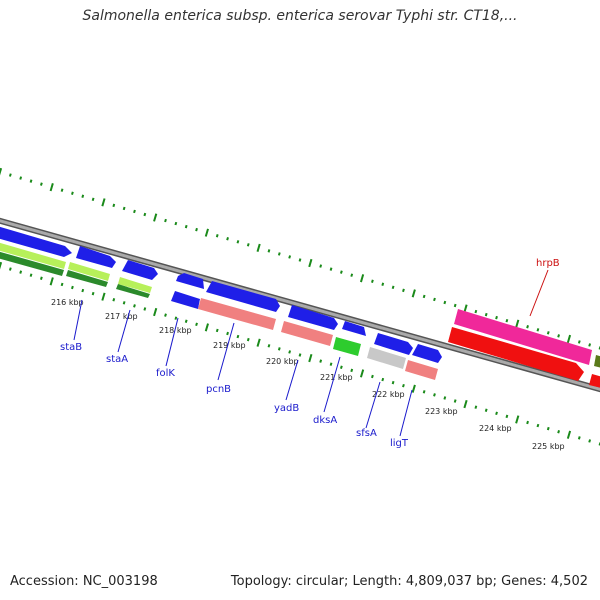  I want to click on gene-label-folK: folK, so click(165, 373).